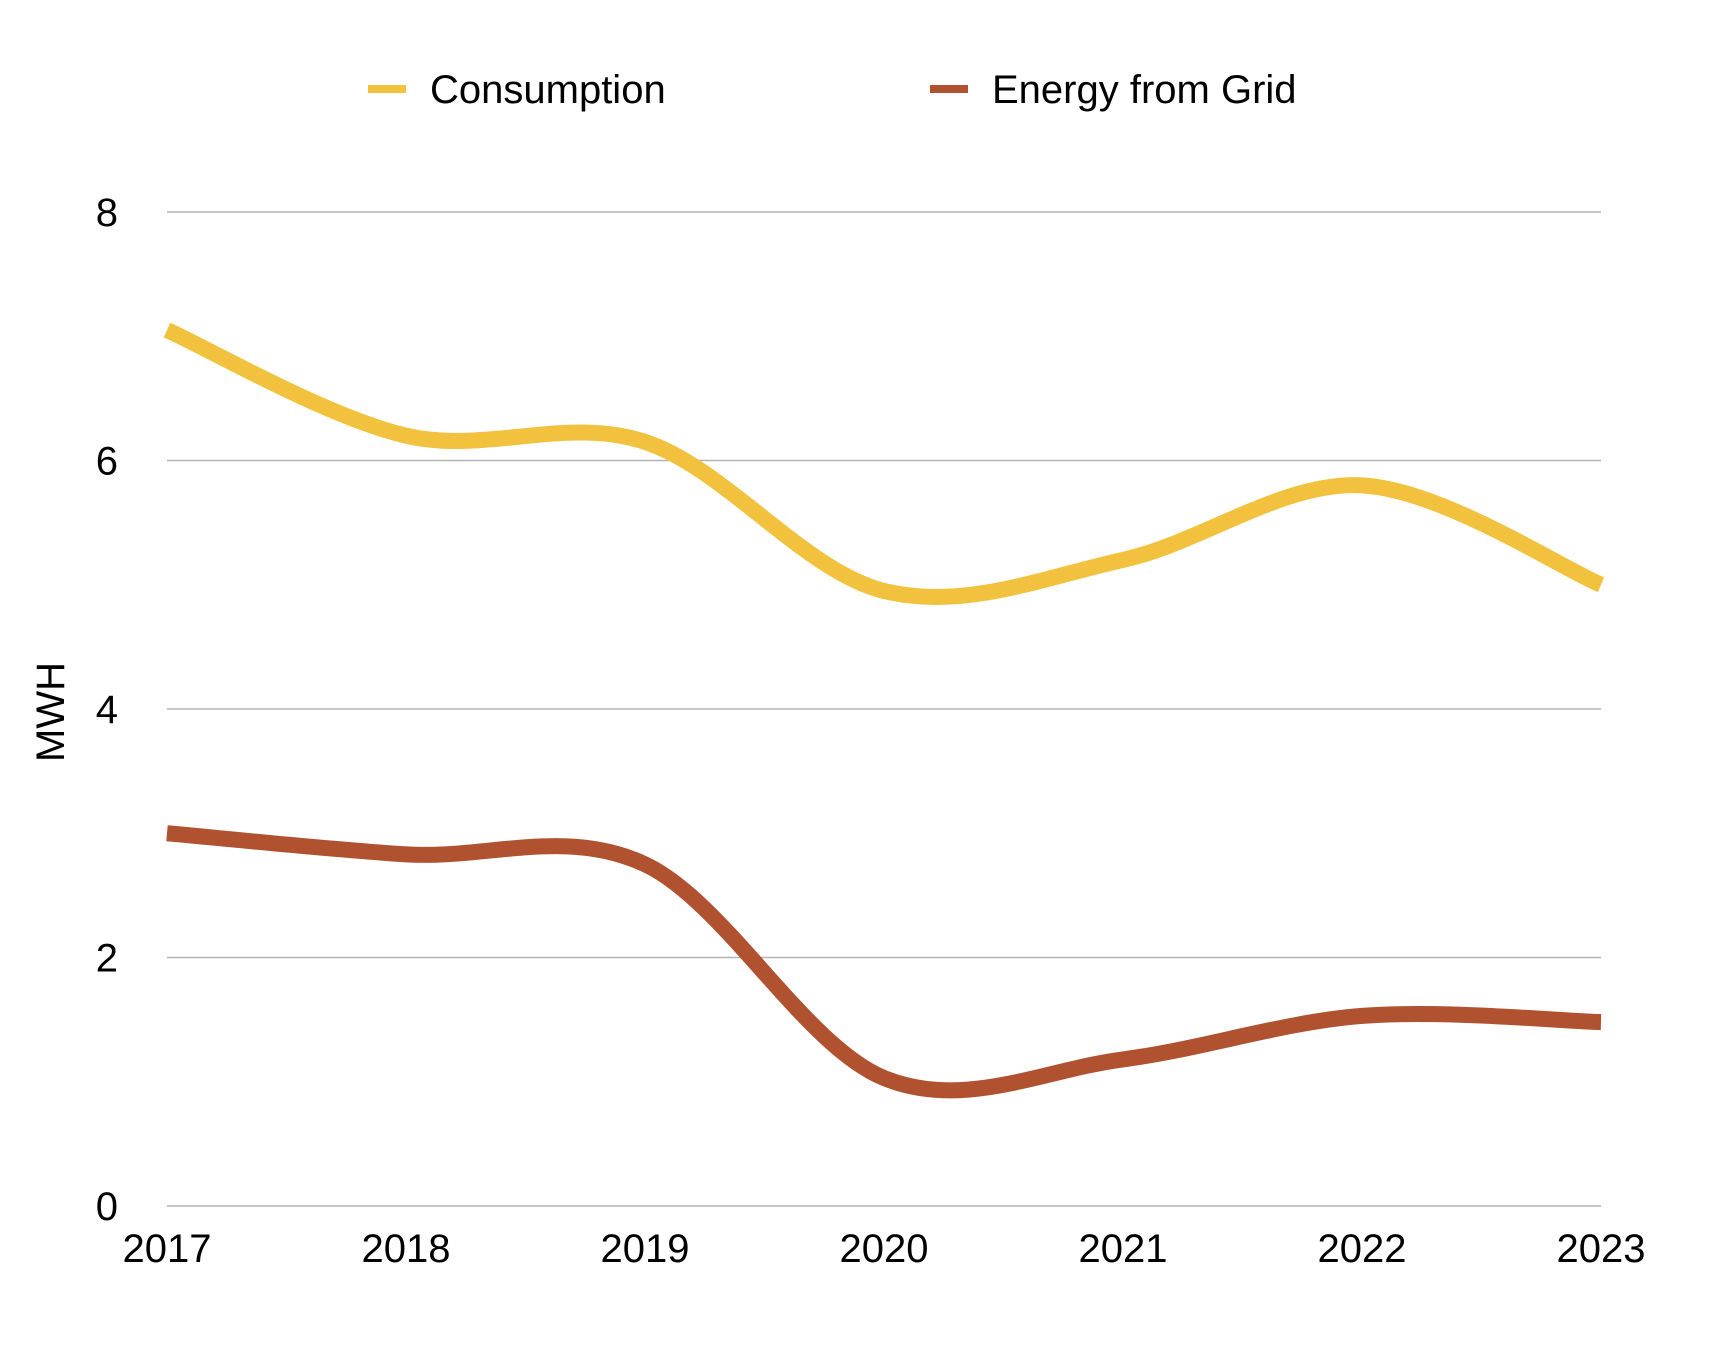  Describe the element at coordinates (107, 959) in the screenshot. I see `y-tick-label: 2` at that location.